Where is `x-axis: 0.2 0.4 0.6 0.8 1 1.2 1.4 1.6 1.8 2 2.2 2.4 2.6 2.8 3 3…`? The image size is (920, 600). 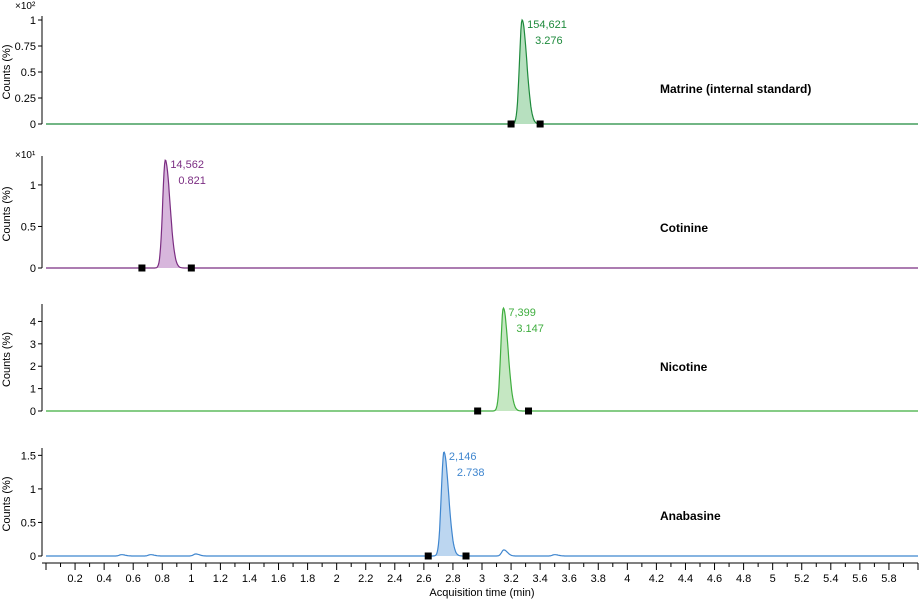
x-axis: 0.2 0.4 0.6 0.8 1 1.2 1.4 1.6 1.8 2 2.2 2.4 2.6 2.8 3 3… is located at coordinates (480, 580).